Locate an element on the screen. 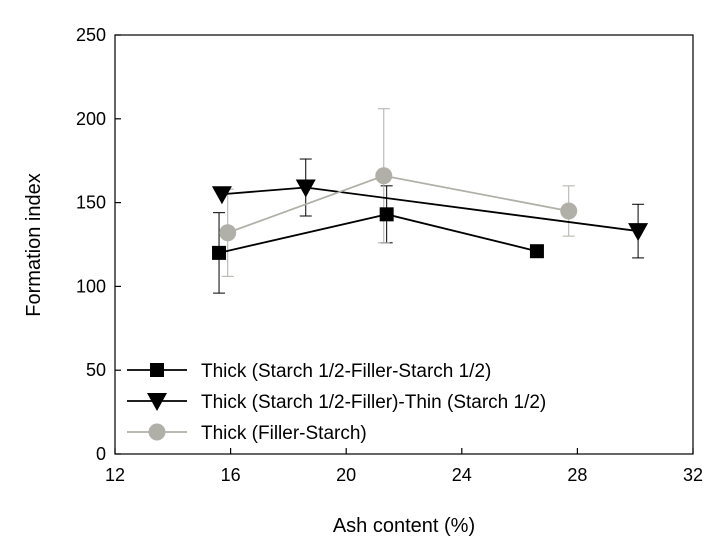 The image size is (727, 552). legend-label: Thick (Starch 1/2-Filler-Starch 1/2) is located at coordinates (346, 371).